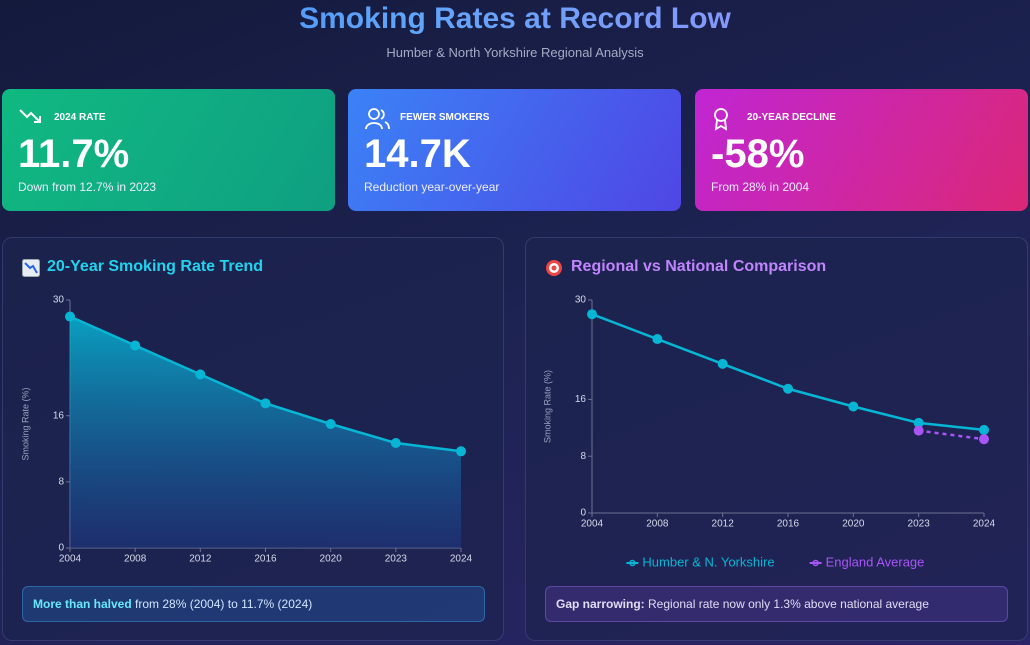  I want to click on card-label: 2024 RATE, so click(80, 117).